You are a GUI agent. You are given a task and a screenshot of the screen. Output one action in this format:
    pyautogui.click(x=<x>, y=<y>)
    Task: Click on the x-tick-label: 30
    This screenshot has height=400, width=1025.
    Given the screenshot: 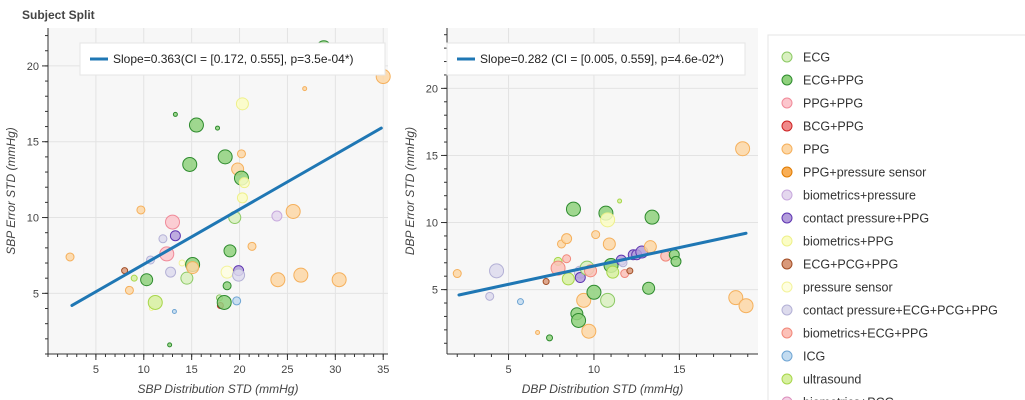 What is the action you would take?
    pyautogui.click(x=335, y=370)
    